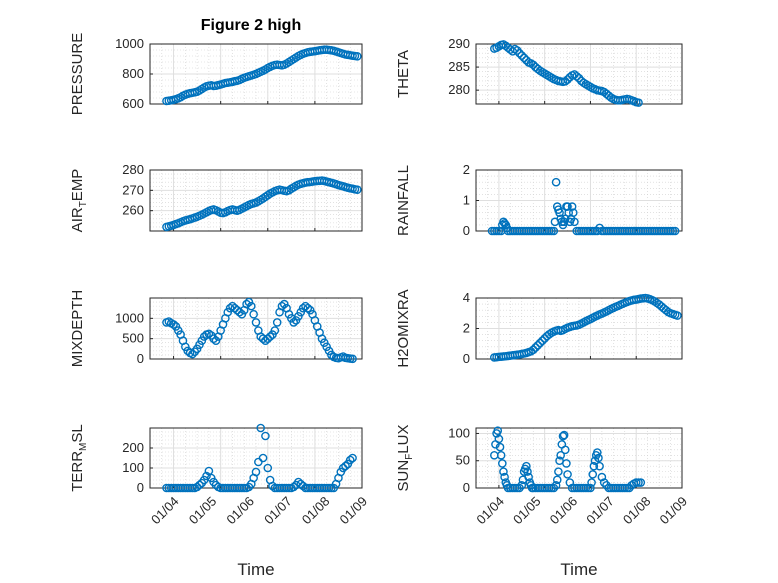 The width and height of the screenshot is (778, 583). I want to click on y-axis-label-3: RAINFALL, so click(403, 200).